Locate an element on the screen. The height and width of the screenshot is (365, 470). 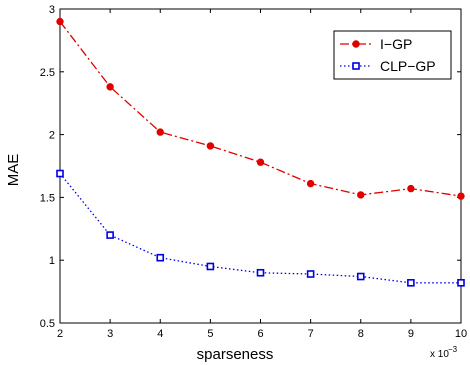
legend-item: I−GP is located at coordinates (376, 44).